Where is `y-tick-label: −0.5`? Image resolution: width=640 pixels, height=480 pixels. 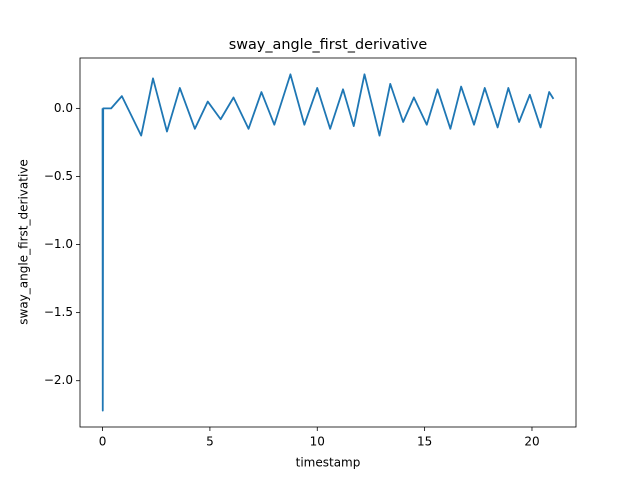 y-tick-label: −0.5 is located at coordinates (58, 176).